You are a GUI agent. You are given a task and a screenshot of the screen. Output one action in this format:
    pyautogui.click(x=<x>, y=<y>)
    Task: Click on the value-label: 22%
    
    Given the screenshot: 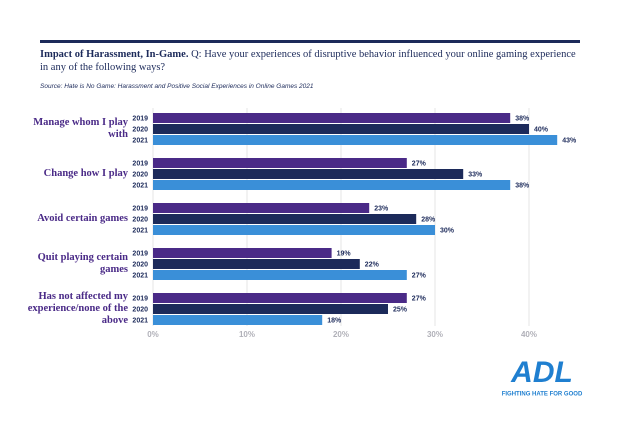 What is the action you would take?
    pyautogui.click(x=372, y=264)
    